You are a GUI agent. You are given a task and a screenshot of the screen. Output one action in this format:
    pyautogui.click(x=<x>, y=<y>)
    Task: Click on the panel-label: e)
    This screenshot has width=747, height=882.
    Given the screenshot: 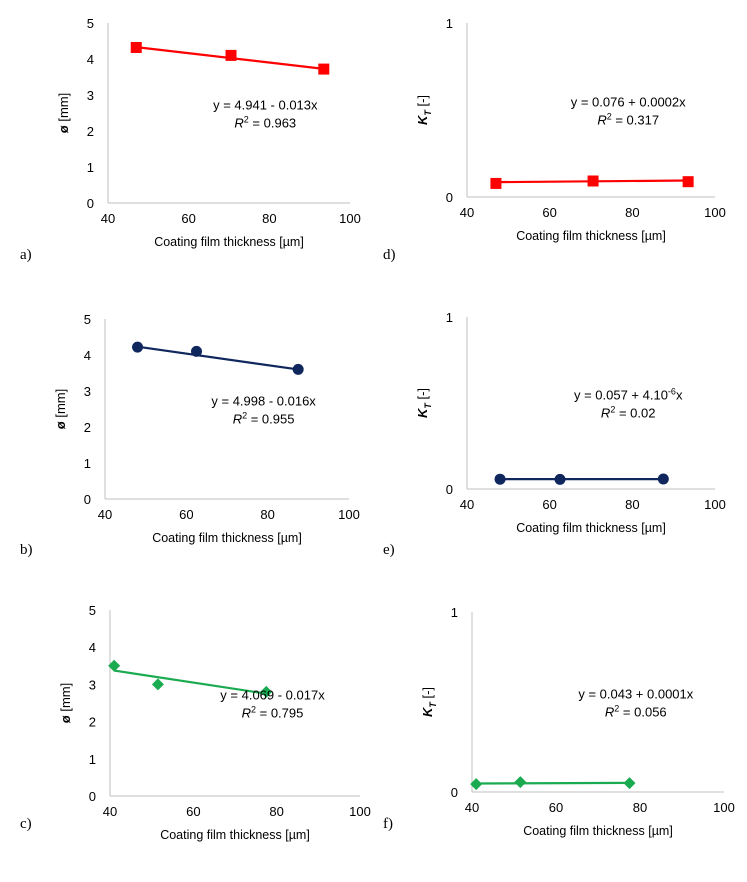 What is the action you would take?
    pyautogui.click(x=389, y=550)
    